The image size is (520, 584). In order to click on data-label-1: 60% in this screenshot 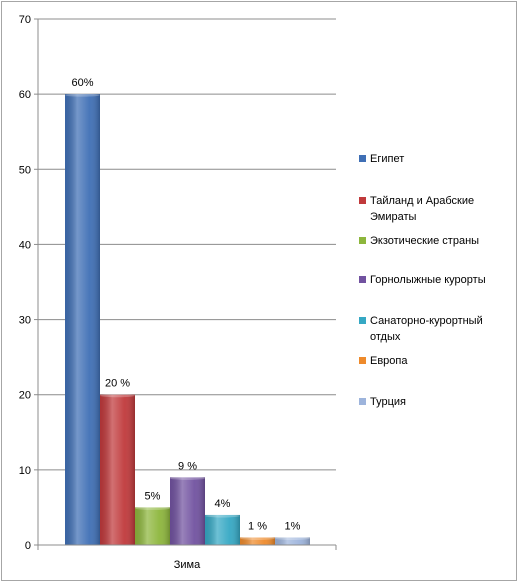, I will do `click(82, 83)`.